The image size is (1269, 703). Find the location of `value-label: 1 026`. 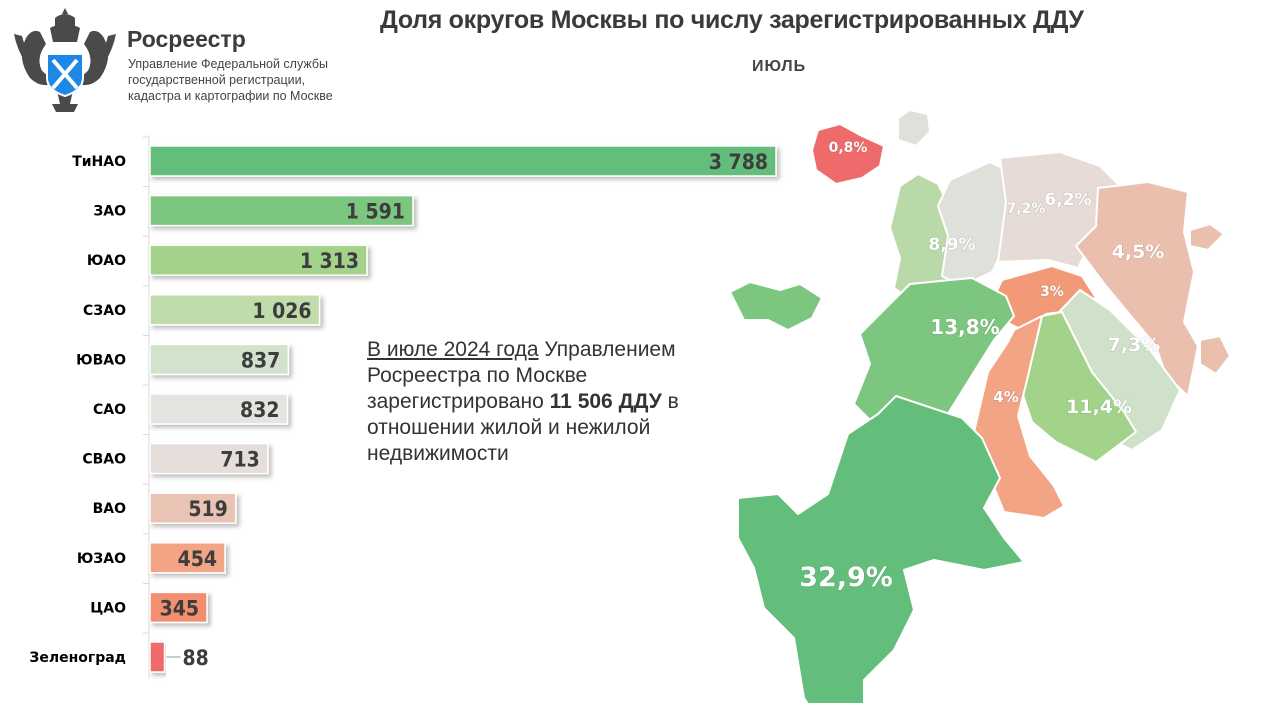

value-label: 1 026 is located at coordinates (281, 311).